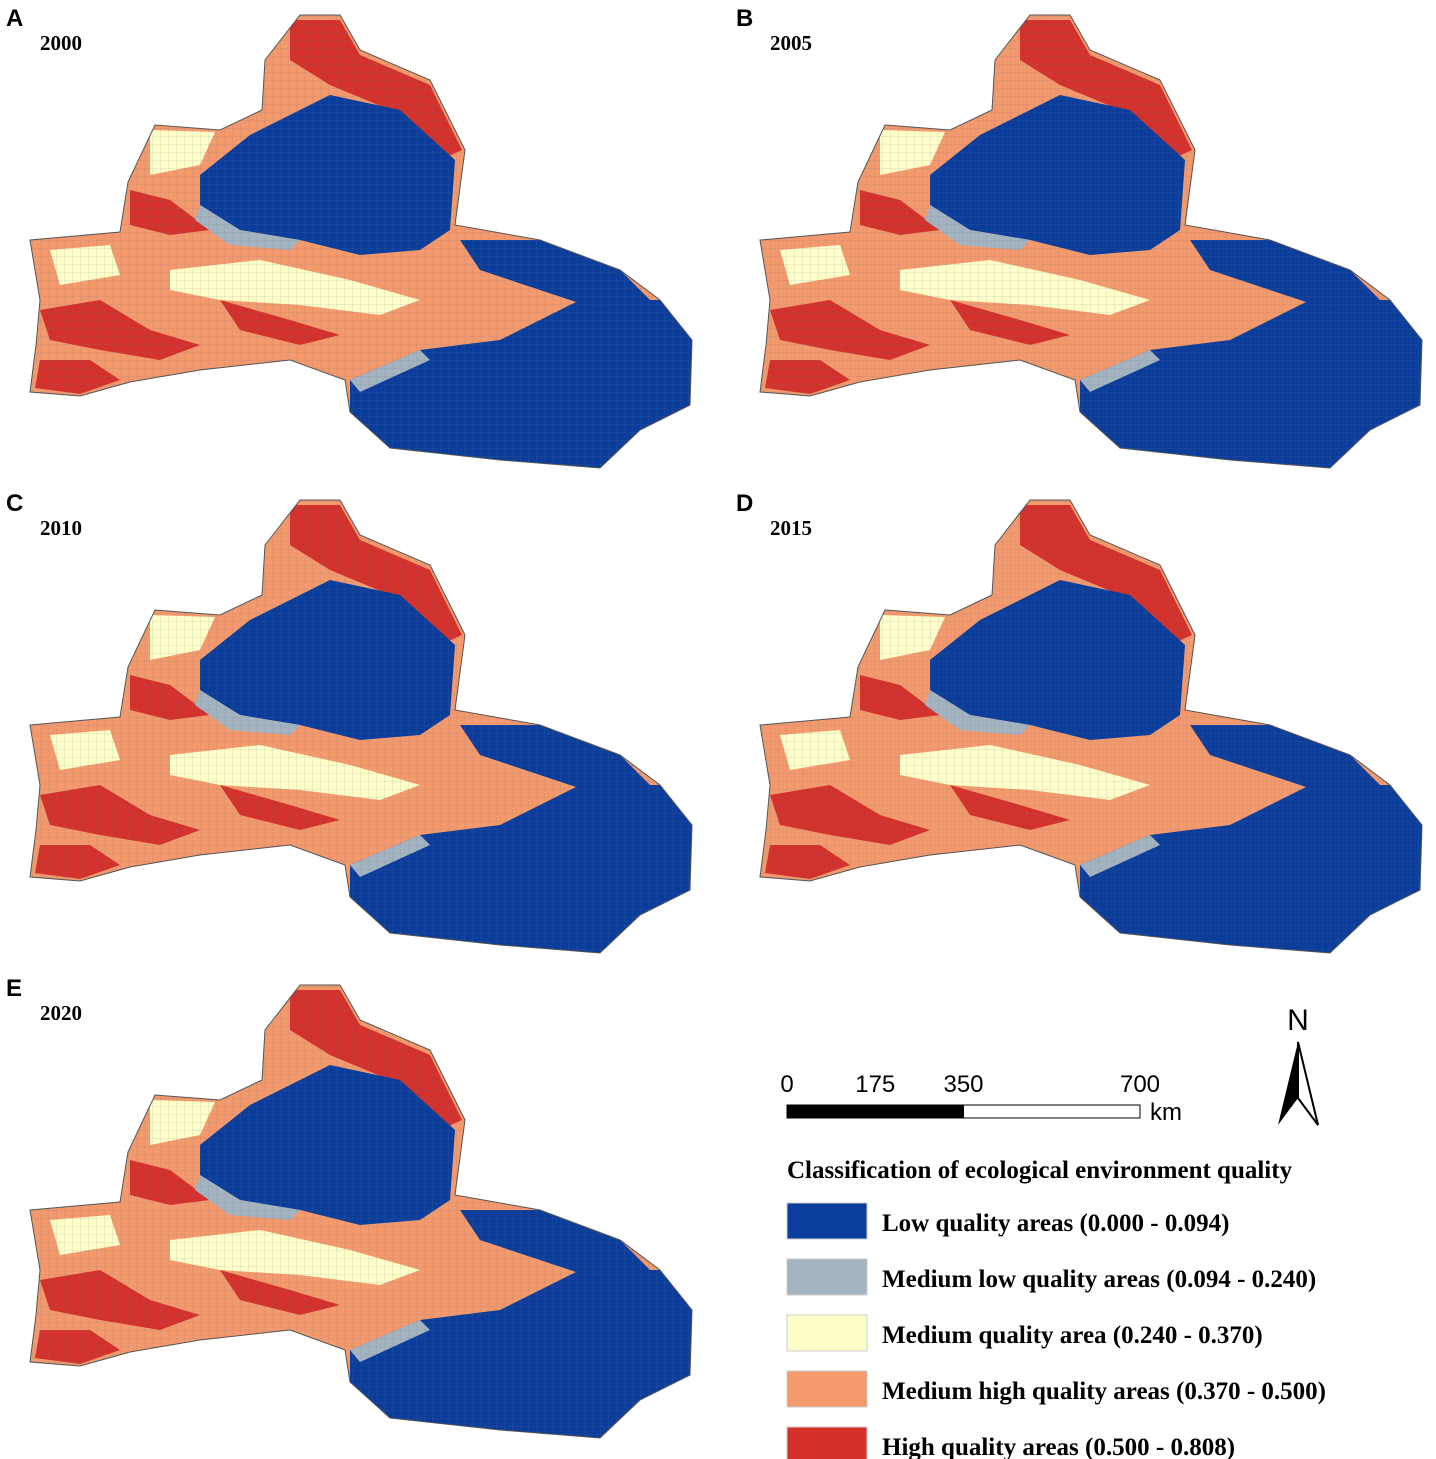 The height and width of the screenshot is (1459, 1436). Describe the element at coordinates (14, 988) in the screenshot. I see `panel-letter: E` at that location.